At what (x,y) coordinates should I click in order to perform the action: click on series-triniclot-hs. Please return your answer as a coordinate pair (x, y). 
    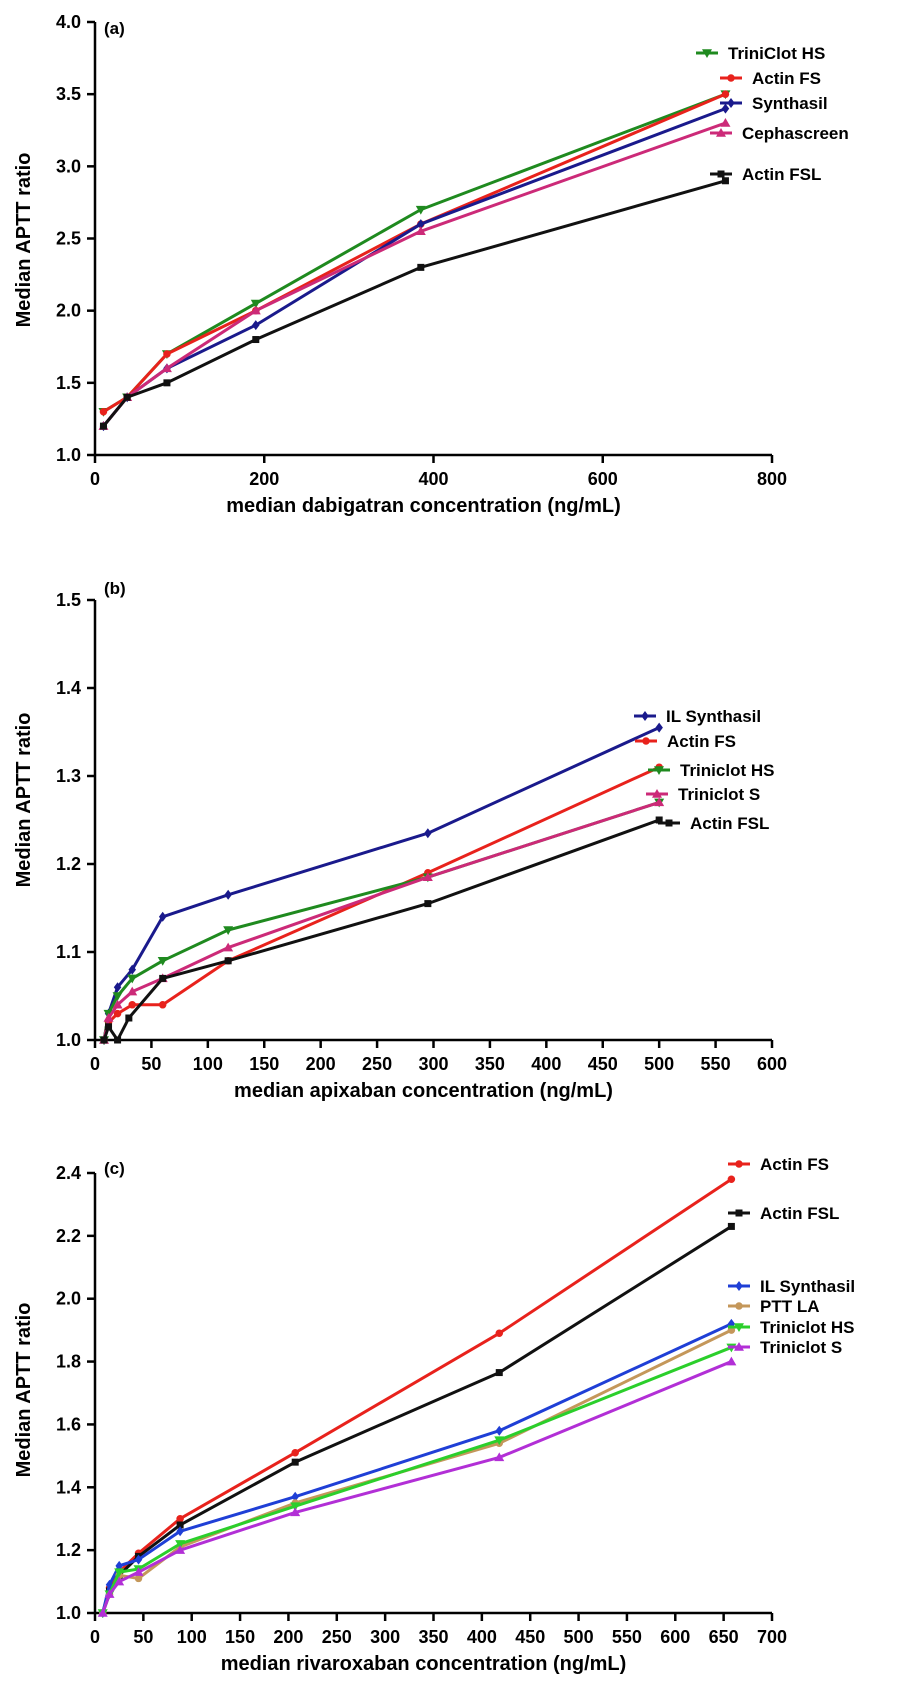
    Looking at the image, I should click on (382, 921).